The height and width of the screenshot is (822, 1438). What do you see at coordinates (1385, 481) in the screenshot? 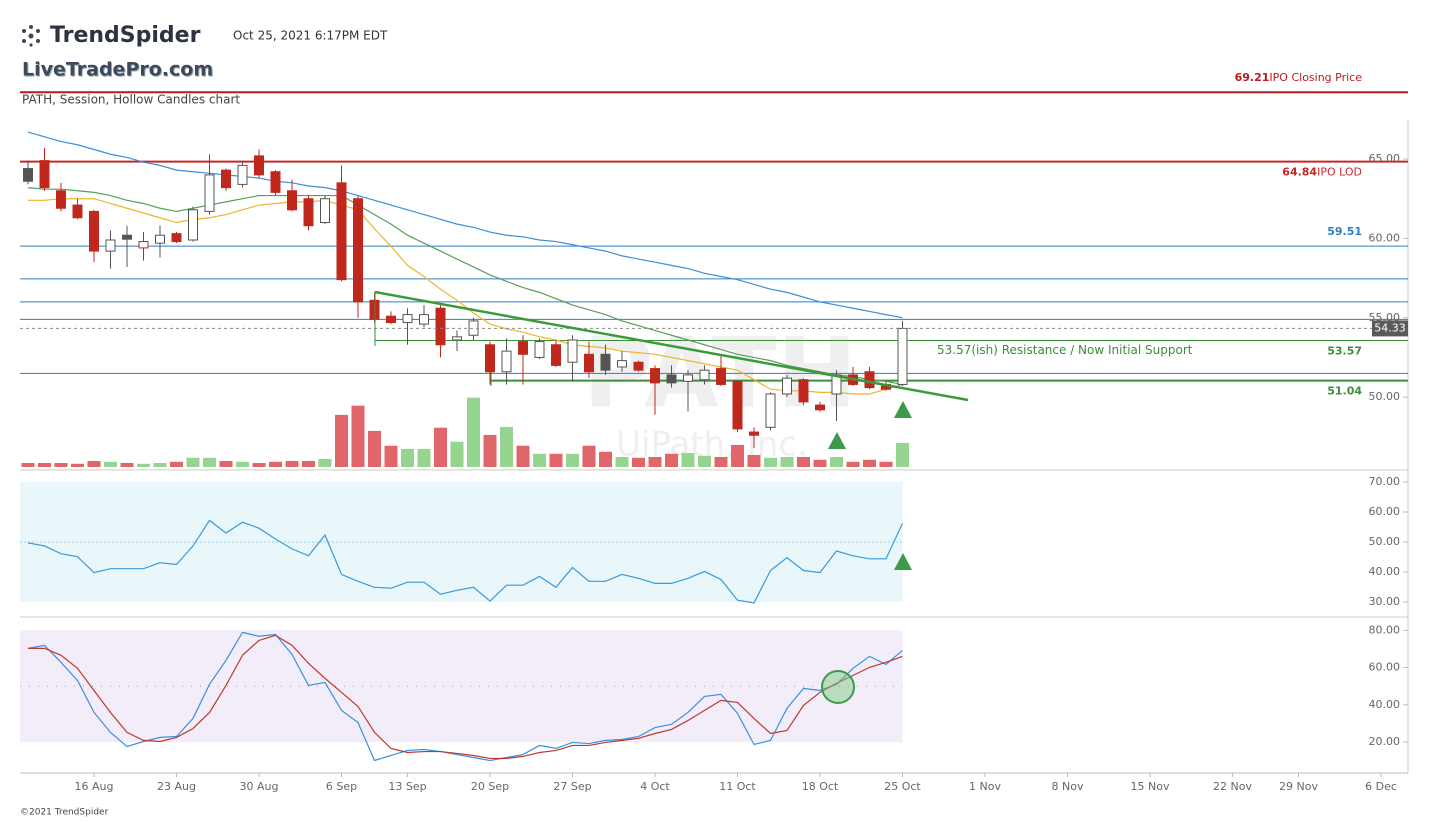
I see `y-tick-label: 70.00` at bounding box center [1385, 481].